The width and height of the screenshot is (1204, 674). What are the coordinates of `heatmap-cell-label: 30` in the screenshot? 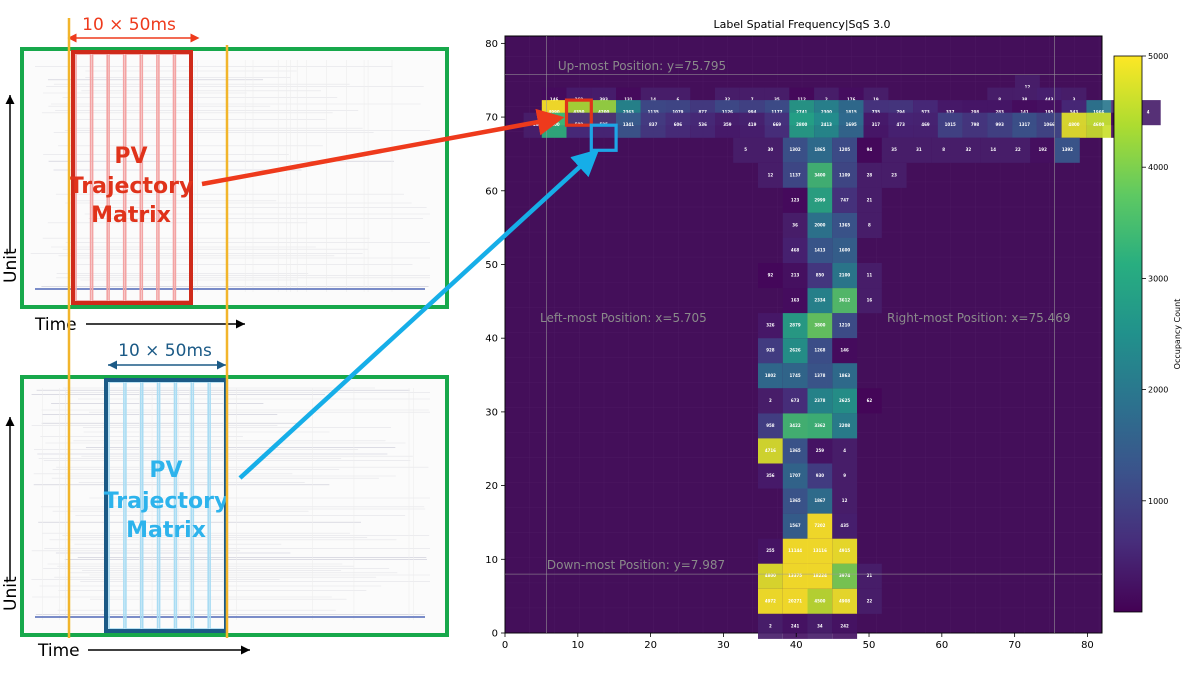 It's located at (771, 149).